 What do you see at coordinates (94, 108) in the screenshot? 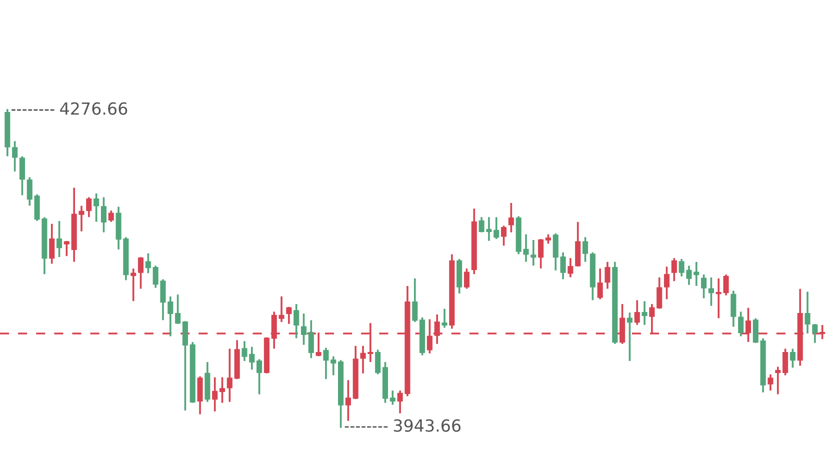
I see `annotation: 4276.66` at bounding box center [94, 108].